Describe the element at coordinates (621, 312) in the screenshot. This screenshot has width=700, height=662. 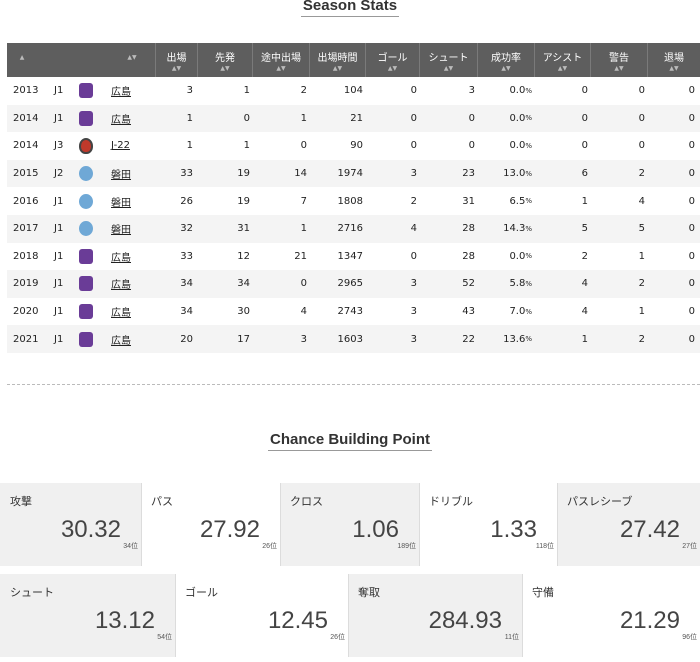
I see `stat-yellow: 1` at that location.